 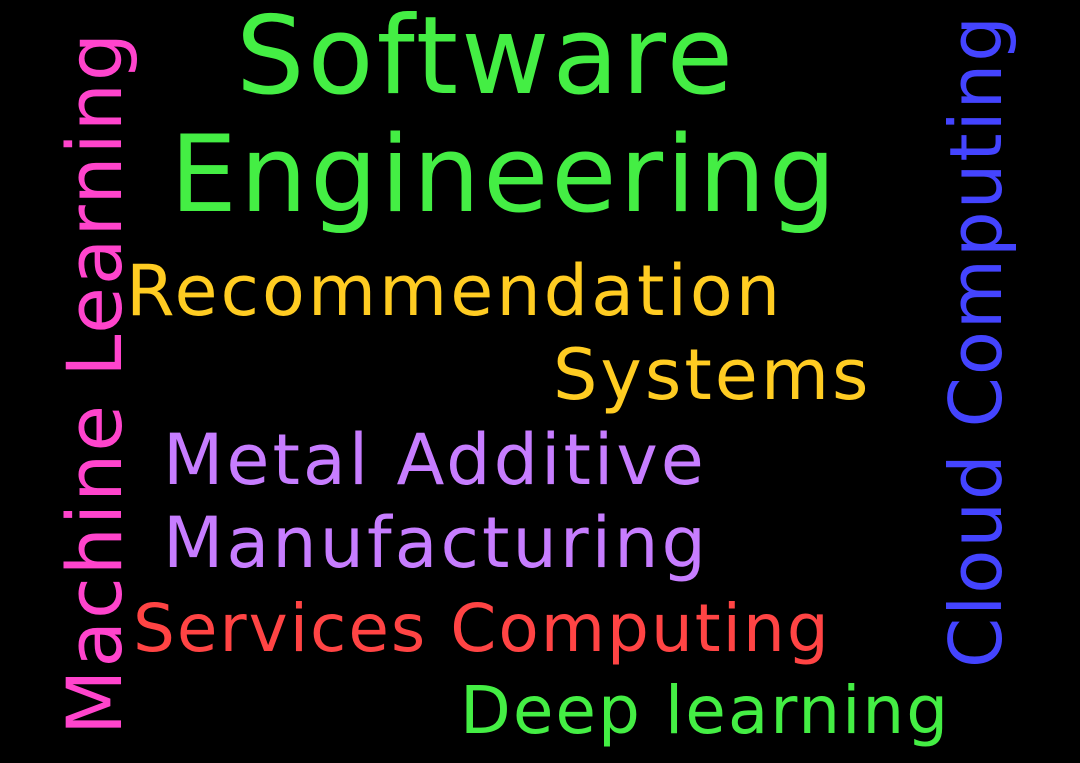 I want to click on word-machine-learning: Machine Learning, so click(x=94, y=383).